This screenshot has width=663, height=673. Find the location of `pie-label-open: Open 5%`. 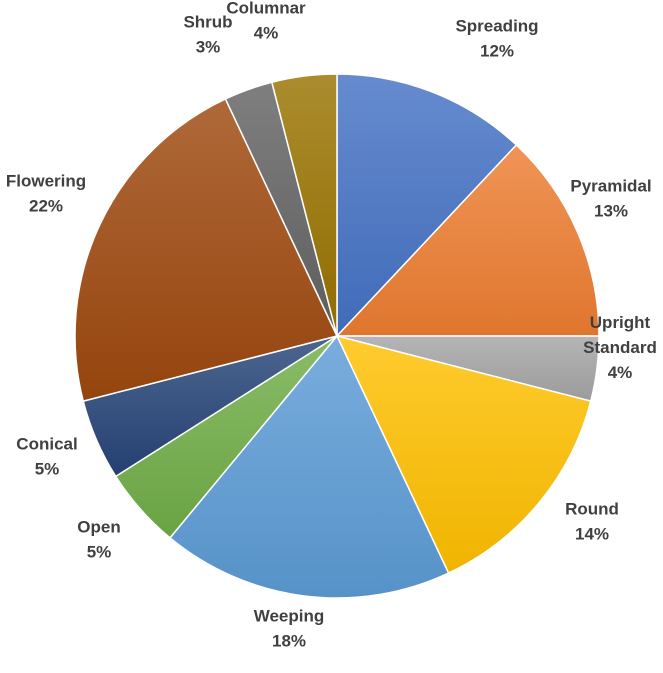

pie-label-open: Open 5% is located at coordinates (98, 540).